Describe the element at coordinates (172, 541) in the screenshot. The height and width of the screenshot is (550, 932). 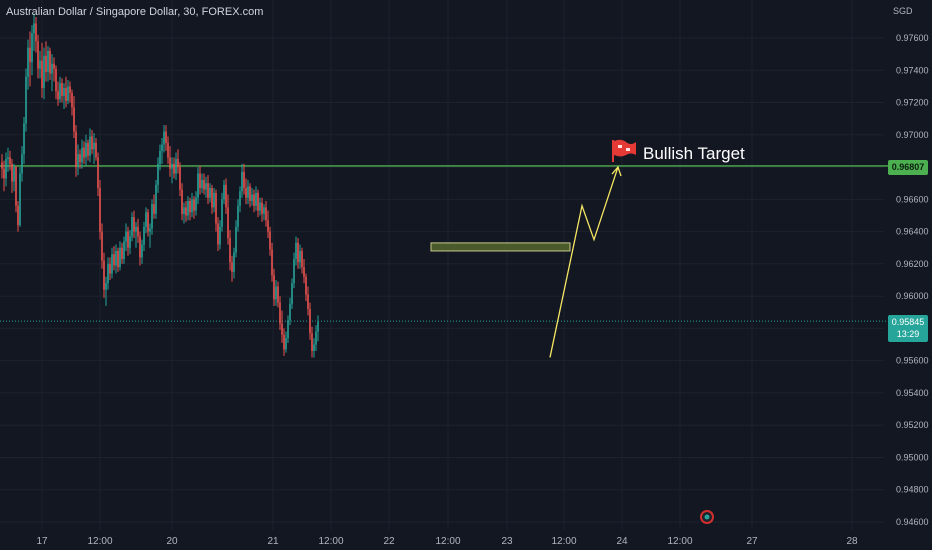
I see `time-tick-label: 20` at that location.